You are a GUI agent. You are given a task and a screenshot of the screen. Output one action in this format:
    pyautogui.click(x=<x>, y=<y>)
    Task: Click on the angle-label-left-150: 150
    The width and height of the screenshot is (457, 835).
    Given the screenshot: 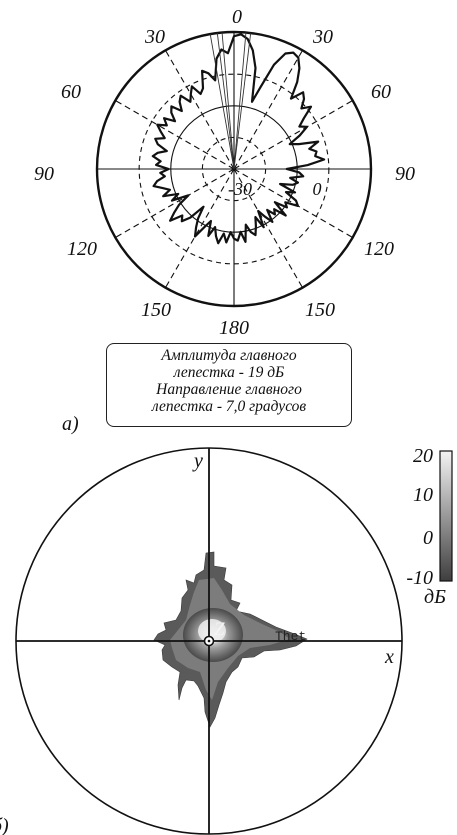 What is the action you would take?
    pyautogui.click(x=156, y=310)
    